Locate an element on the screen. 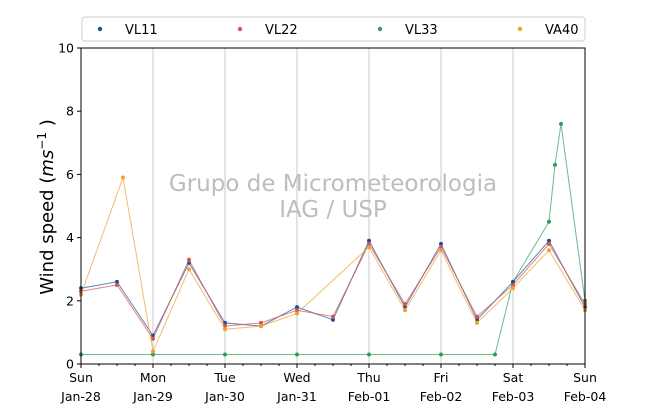  y-tick-label: 8 is located at coordinates (70, 111).